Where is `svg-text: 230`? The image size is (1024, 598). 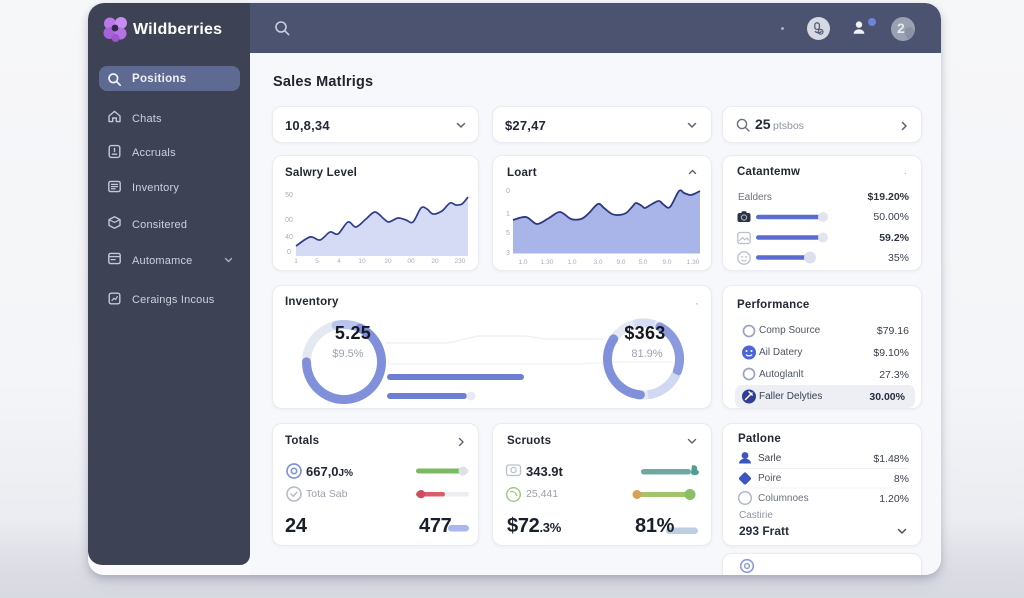
svg-text: 230 is located at coordinates (460, 261).